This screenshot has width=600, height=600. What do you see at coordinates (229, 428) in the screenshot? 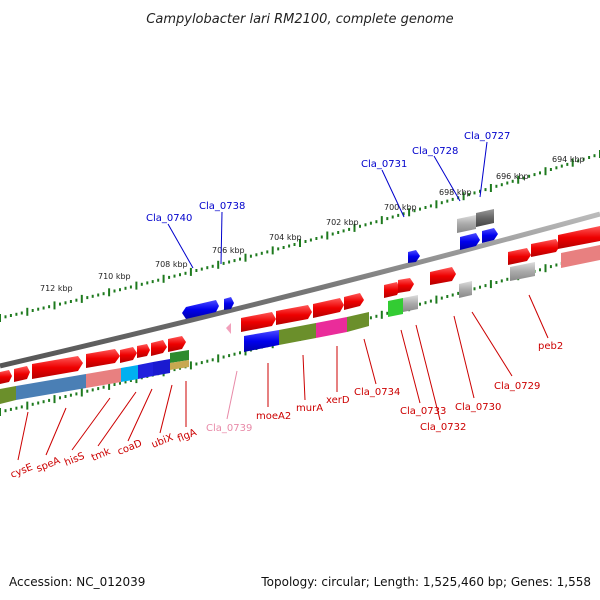
I see `gene-label-cla0739: Cla_0739` at bounding box center [229, 428].